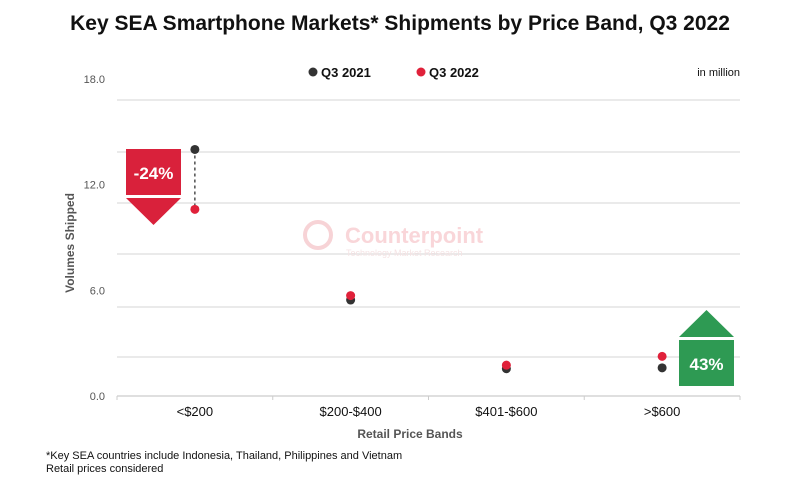  What do you see at coordinates (153, 211) in the screenshot?
I see `arrow-down-icon` at bounding box center [153, 211].